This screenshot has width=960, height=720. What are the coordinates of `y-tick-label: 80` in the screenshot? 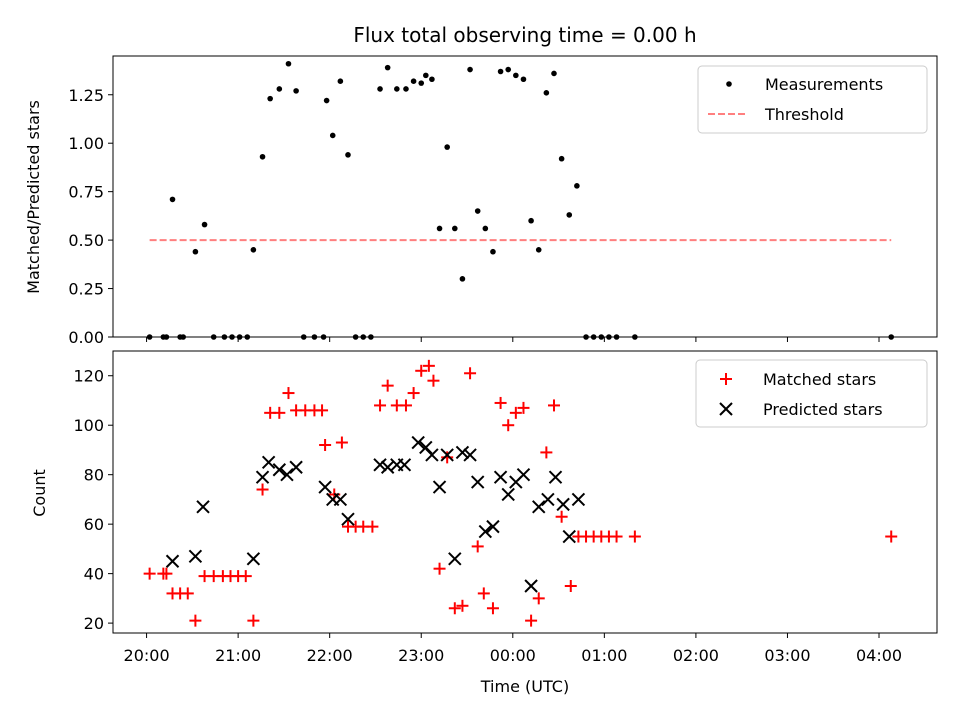 It's located at (94, 475).